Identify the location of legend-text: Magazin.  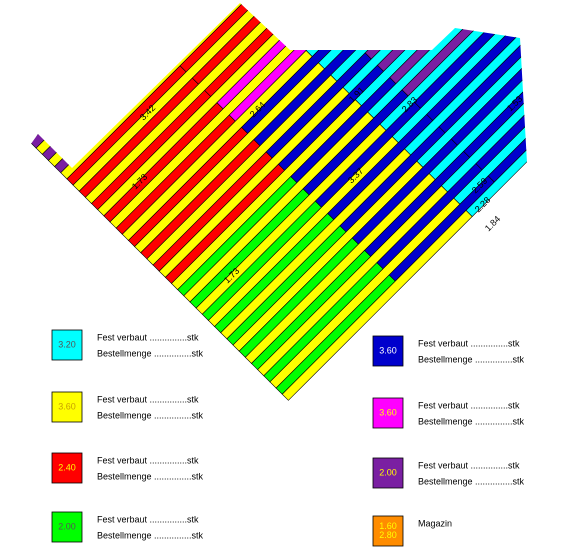
(435, 523).